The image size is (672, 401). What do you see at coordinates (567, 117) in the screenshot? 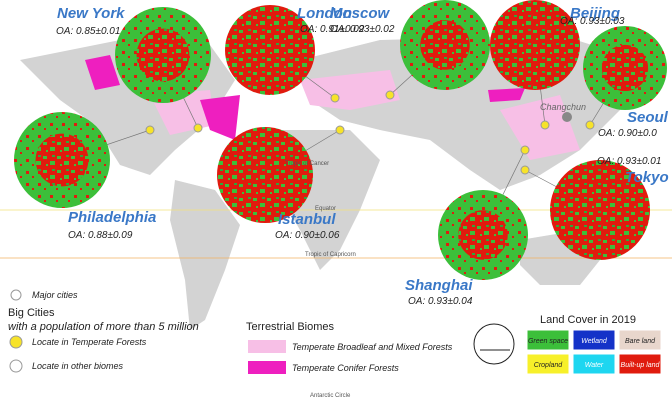
I see `changchun-marker` at bounding box center [567, 117].